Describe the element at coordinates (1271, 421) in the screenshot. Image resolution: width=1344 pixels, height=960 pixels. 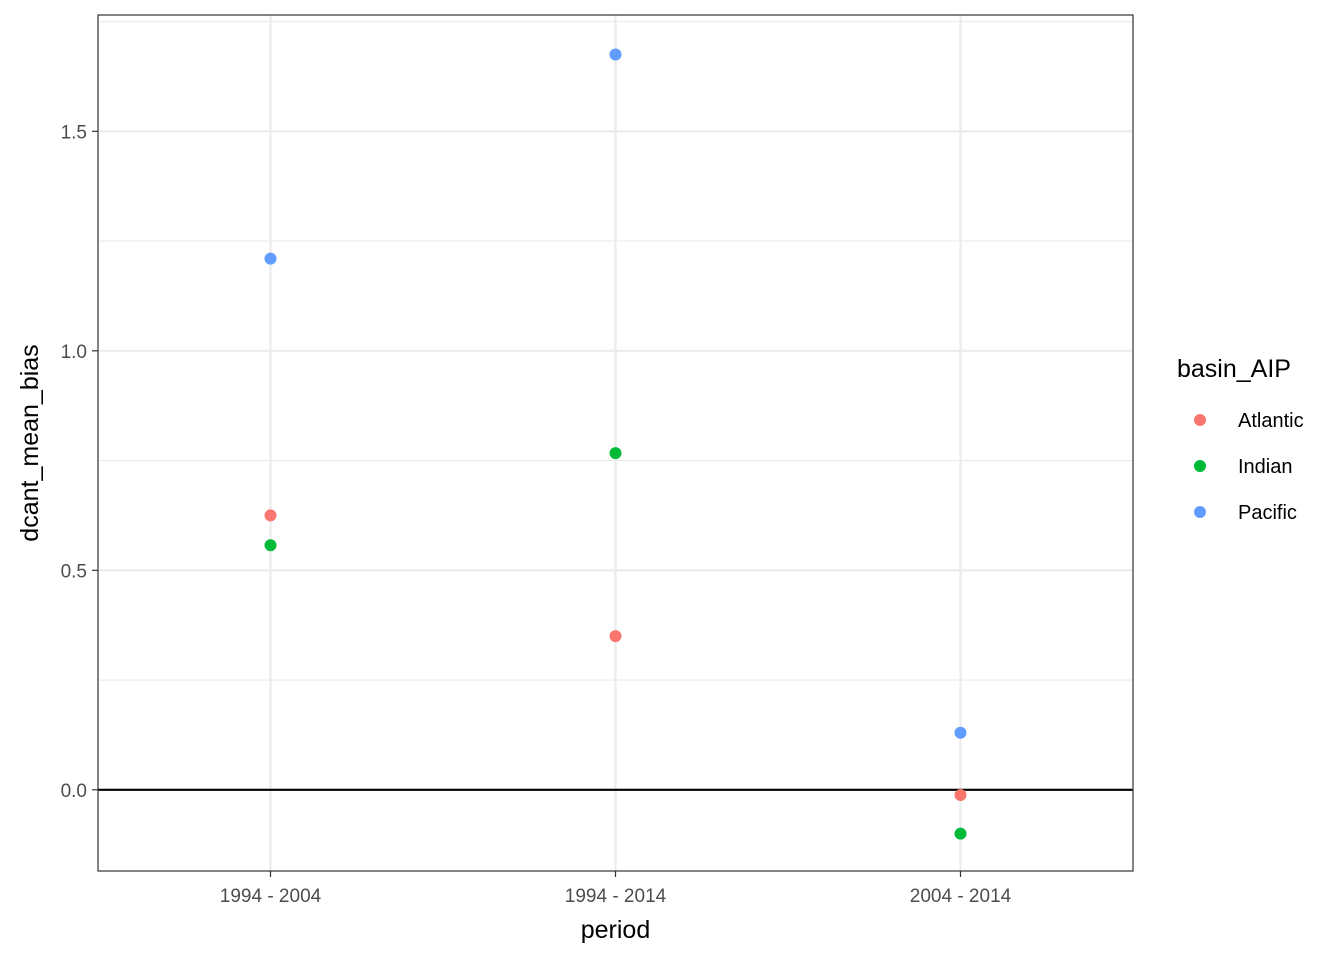
I see `legend-label-atlantic: Atlantic` at that location.